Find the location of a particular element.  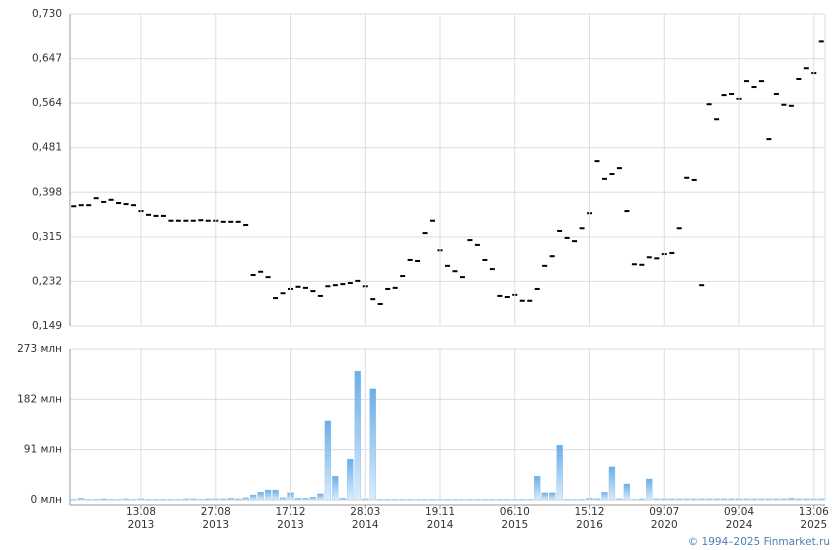

y-tick-label: 273 млн is located at coordinates (39, 349).